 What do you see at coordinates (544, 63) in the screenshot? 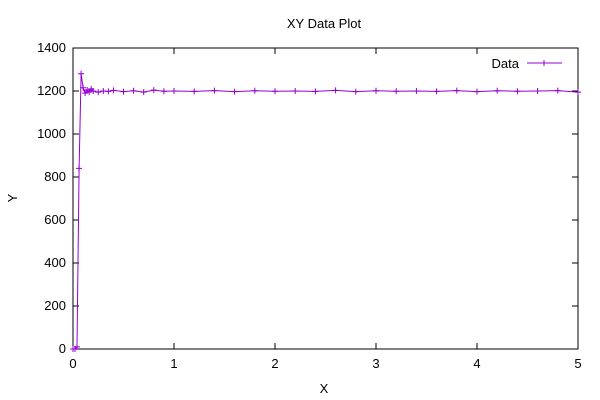
I see `legend-marker` at bounding box center [544, 63].